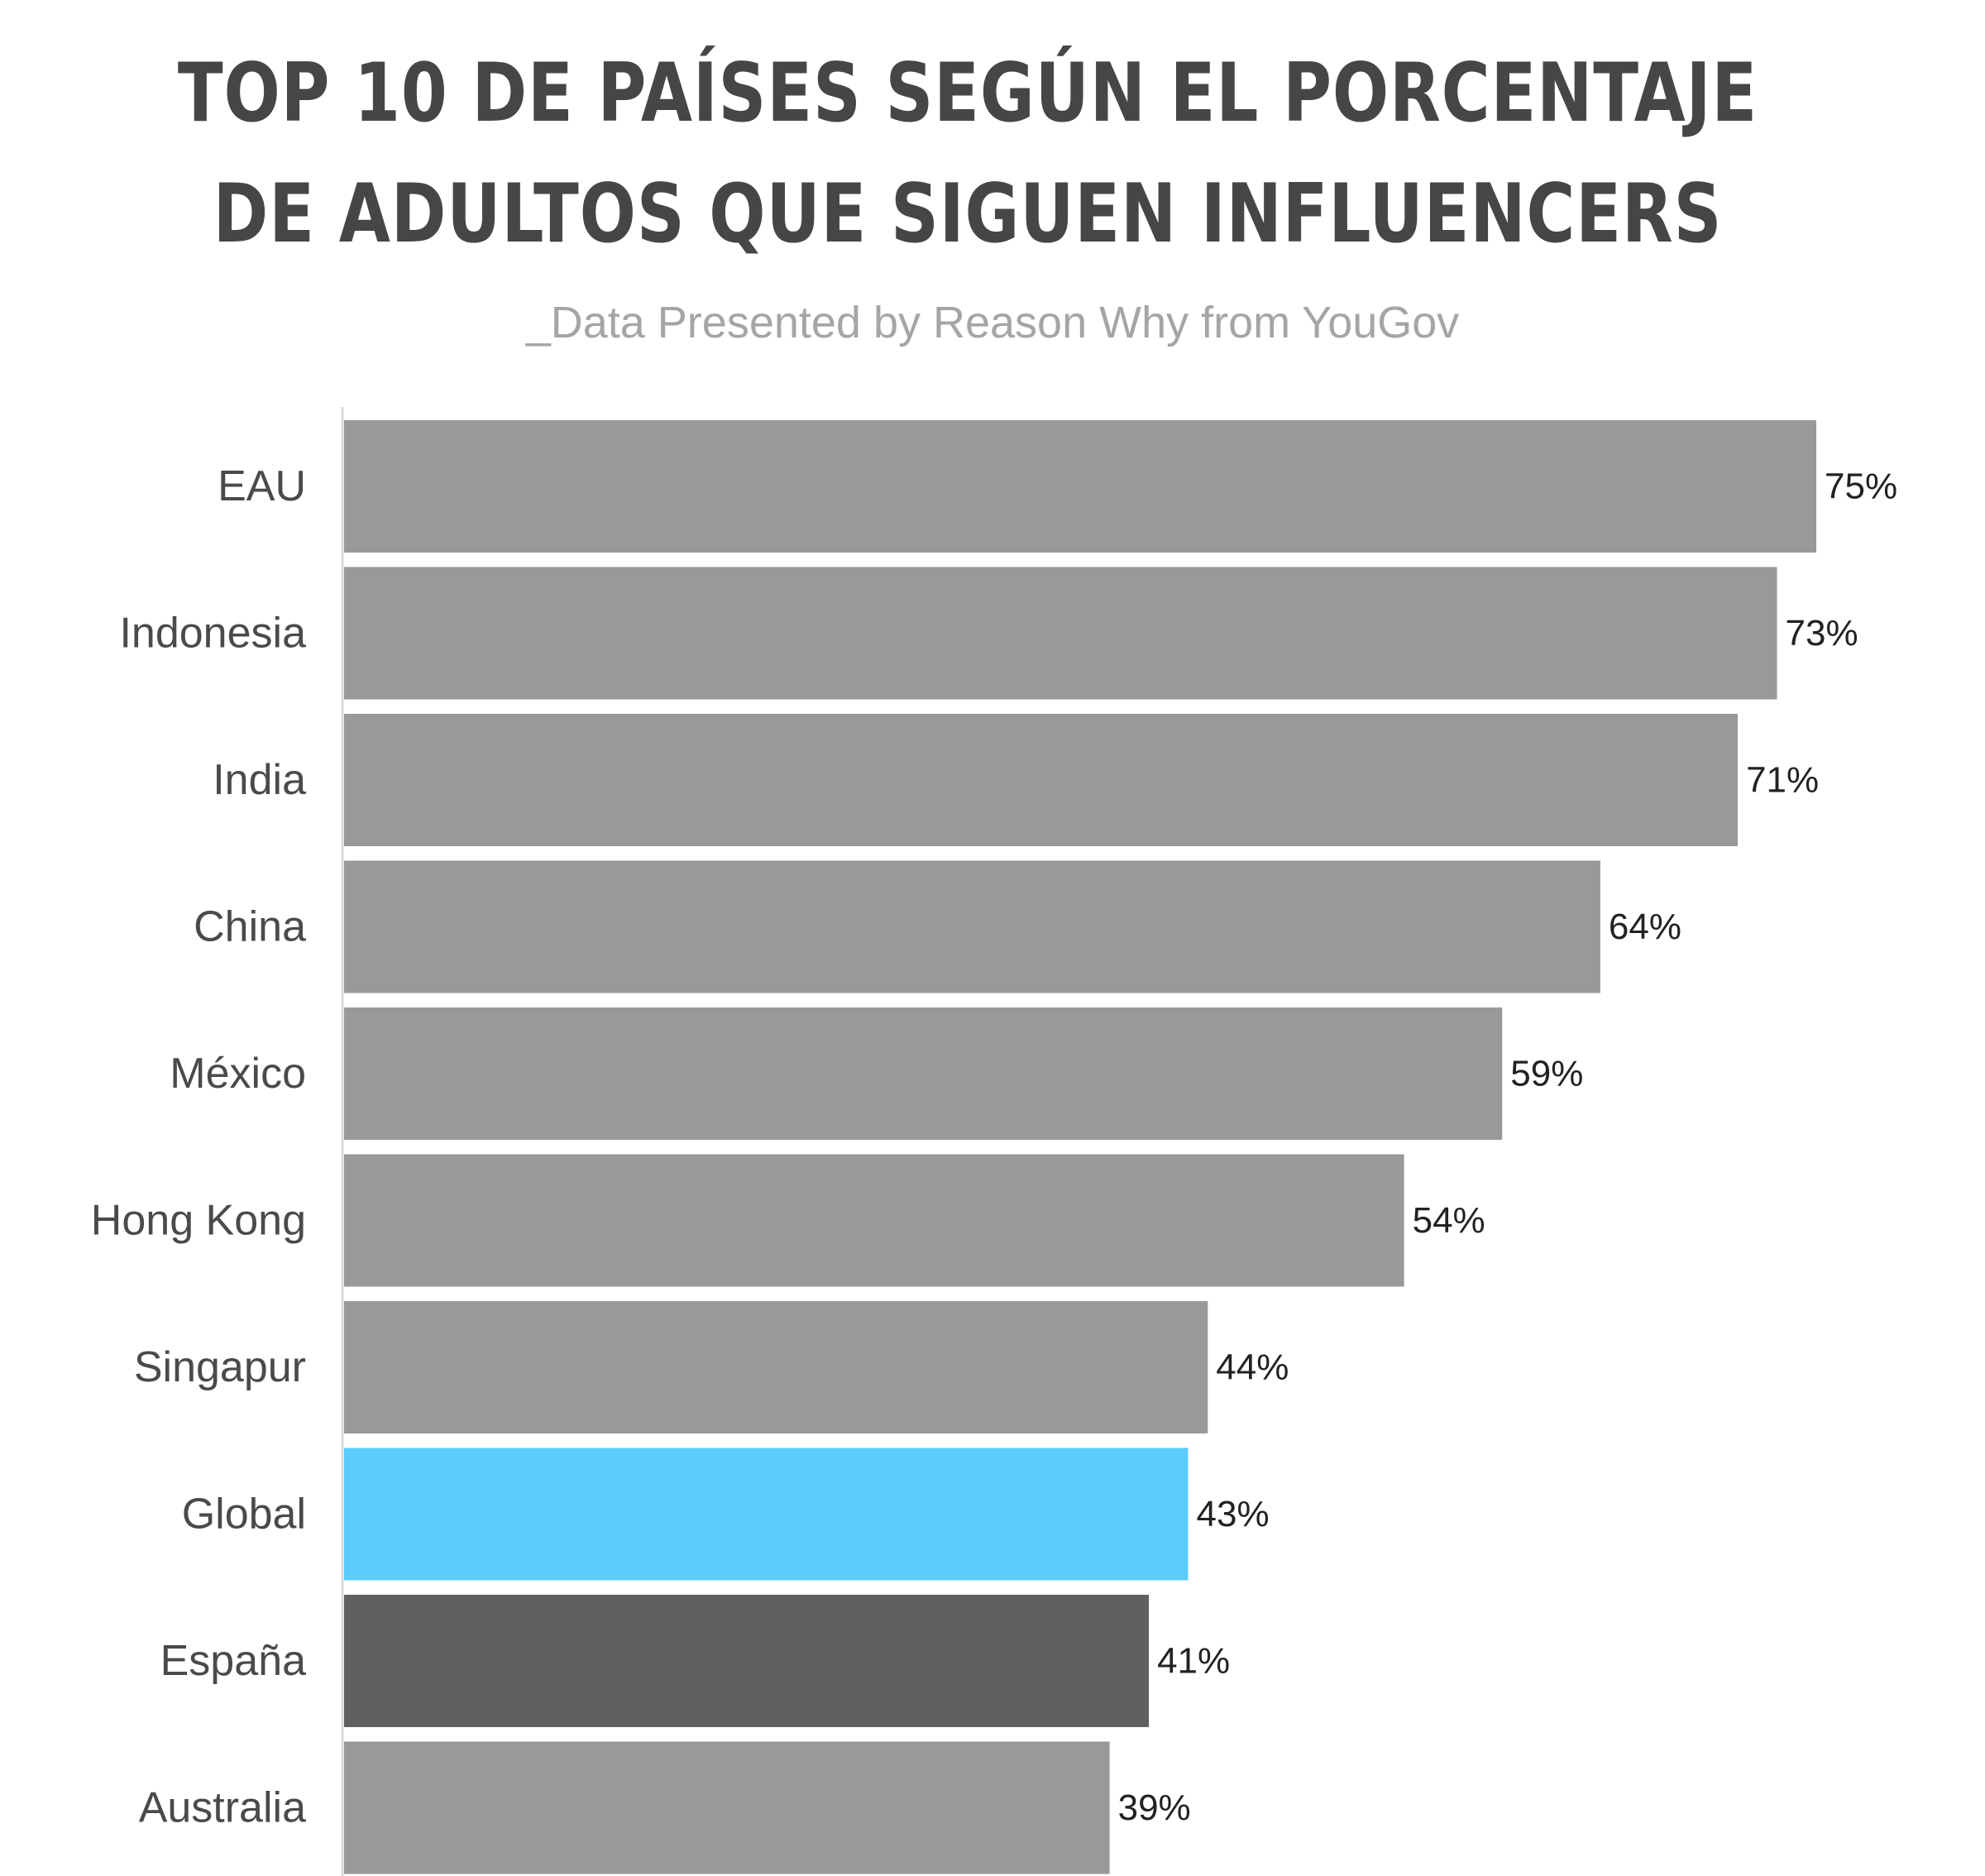 The height and width of the screenshot is (1876, 1985). I want to click on value-label: 39%, so click(1155, 1807).